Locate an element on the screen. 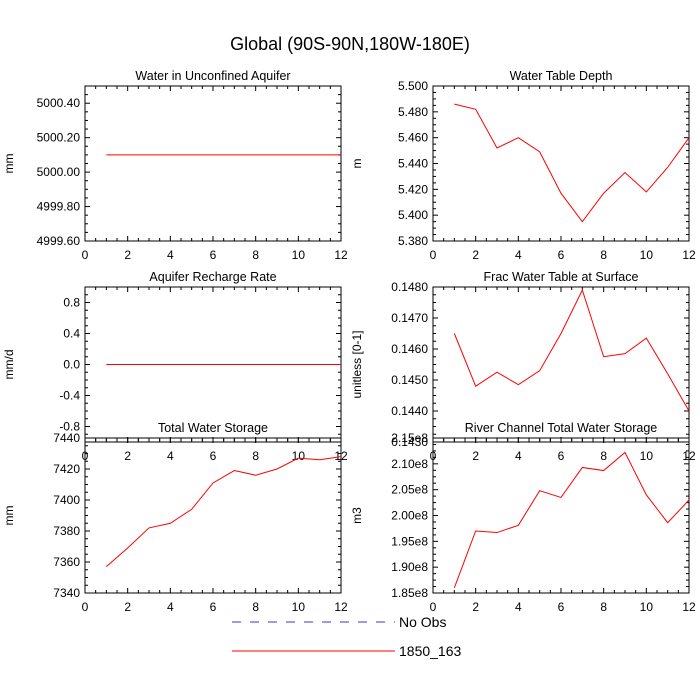 This screenshot has height=700, width=700. y-tick-label: 0.1440 is located at coordinates (409, 411).